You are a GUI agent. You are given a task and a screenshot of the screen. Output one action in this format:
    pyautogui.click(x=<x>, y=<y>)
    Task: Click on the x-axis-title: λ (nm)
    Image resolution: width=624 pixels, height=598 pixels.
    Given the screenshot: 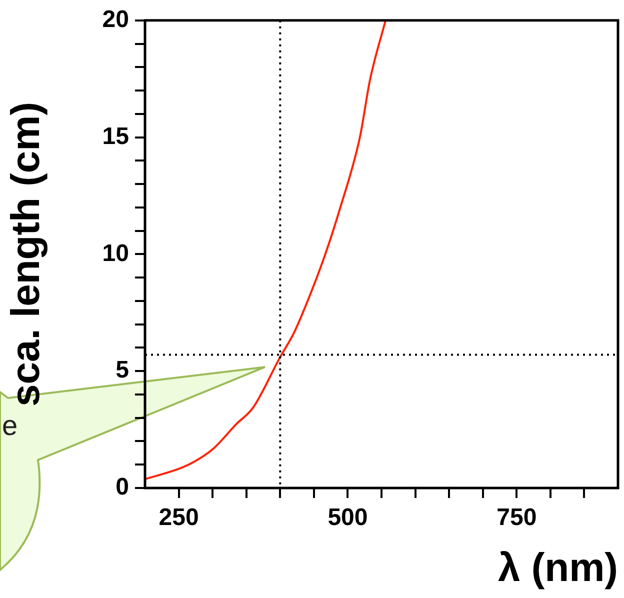 What is the action you would take?
    pyautogui.click(x=558, y=568)
    